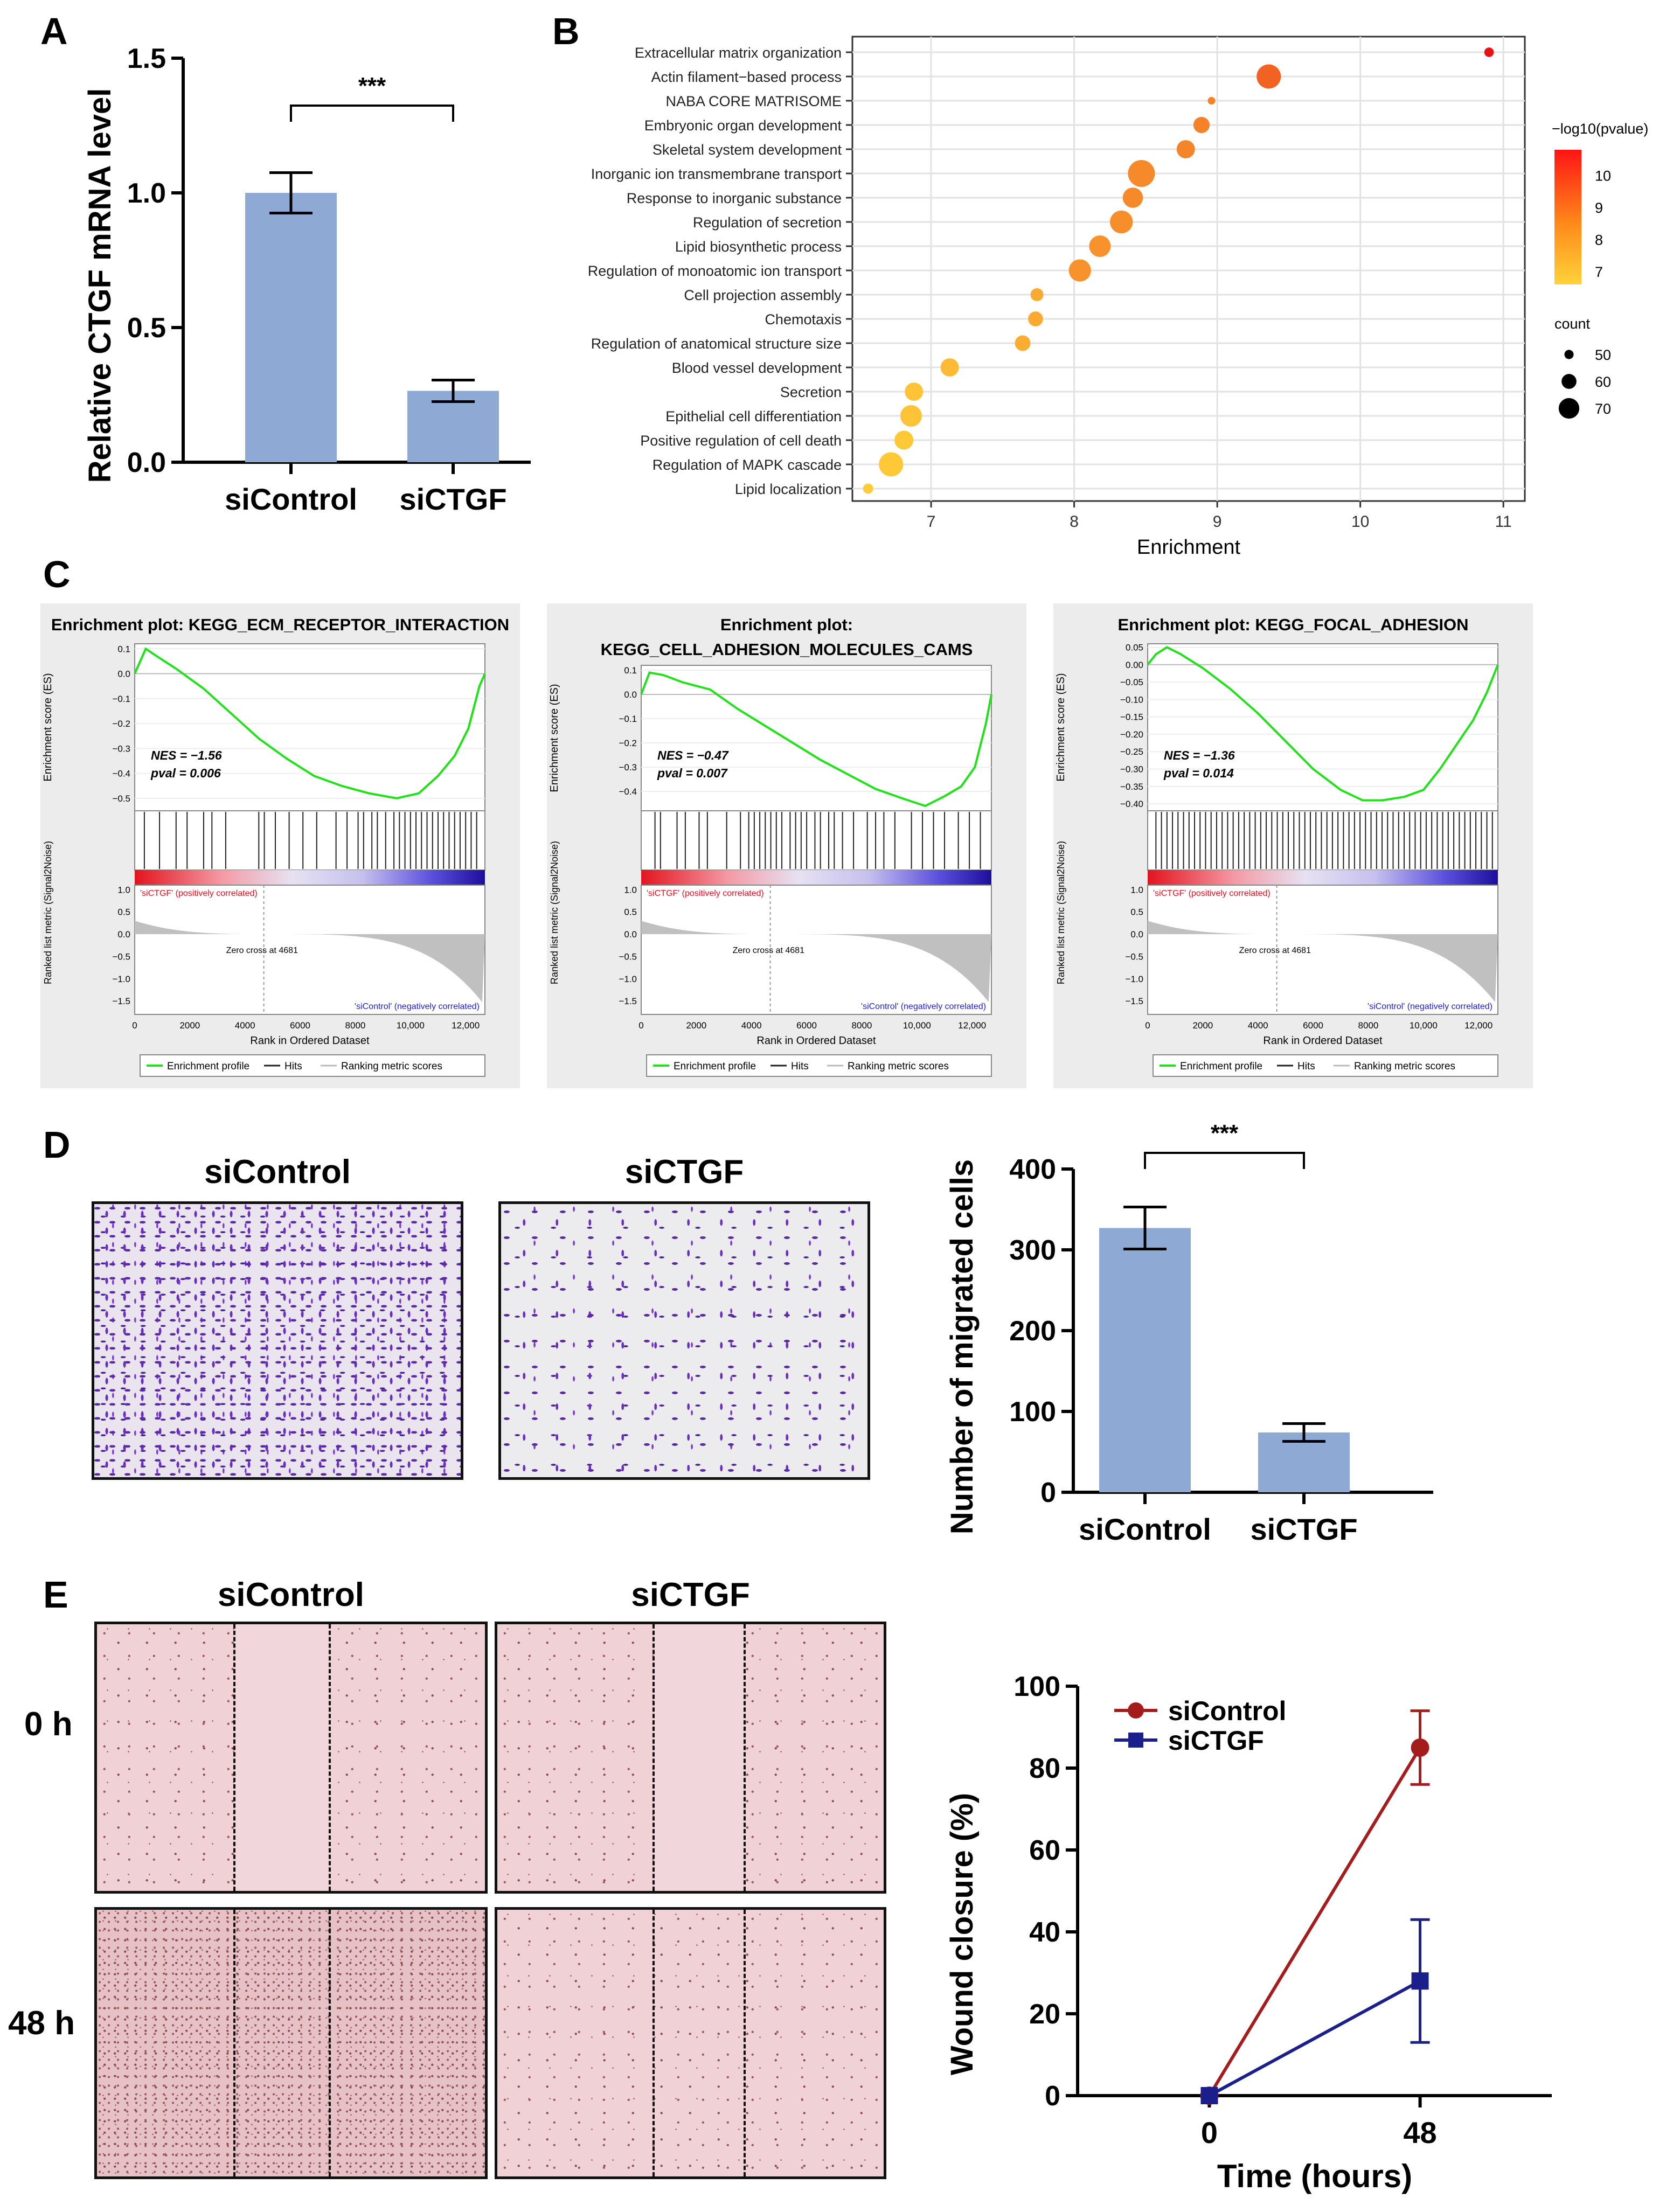 The width and height of the screenshot is (1666, 2212). Describe the element at coordinates (1147, 1025) in the screenshot. I see `rank-x-tick-label: 0` at that location.